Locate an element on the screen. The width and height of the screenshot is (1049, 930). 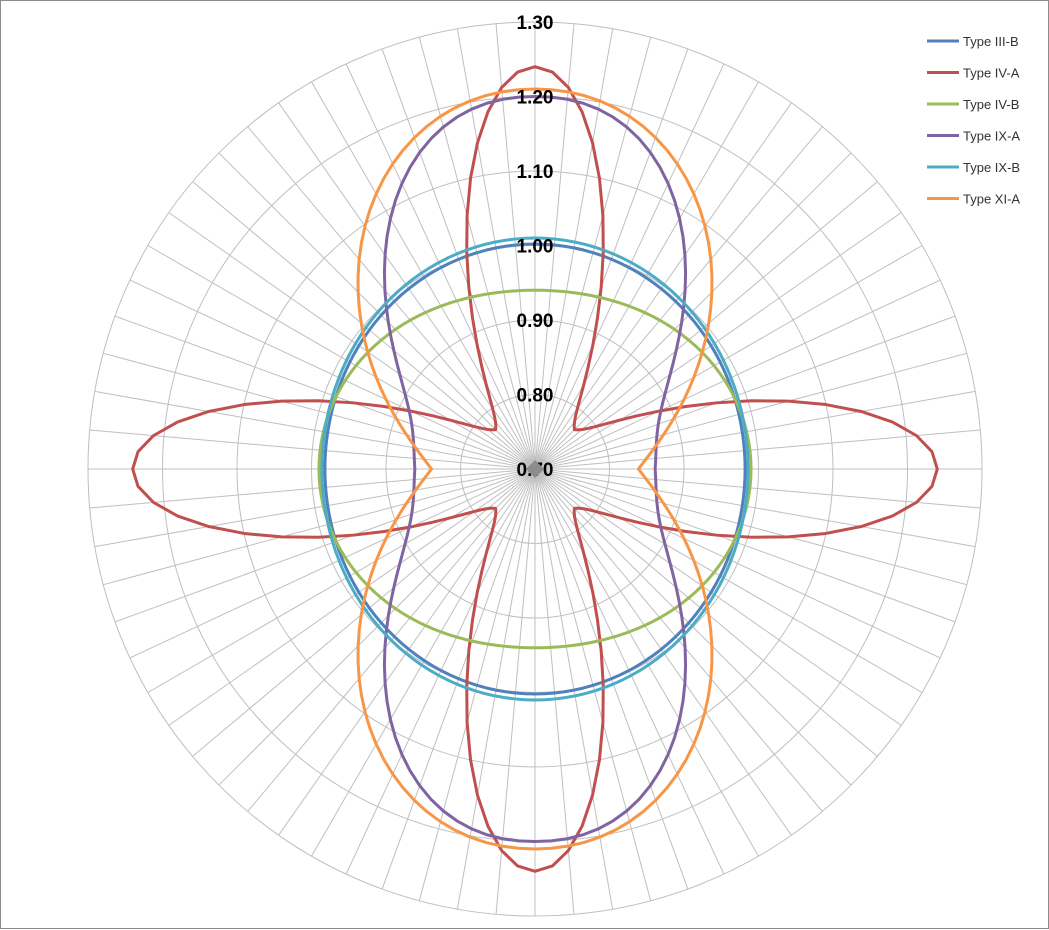
center-marker is located at coordinates (535, 469).